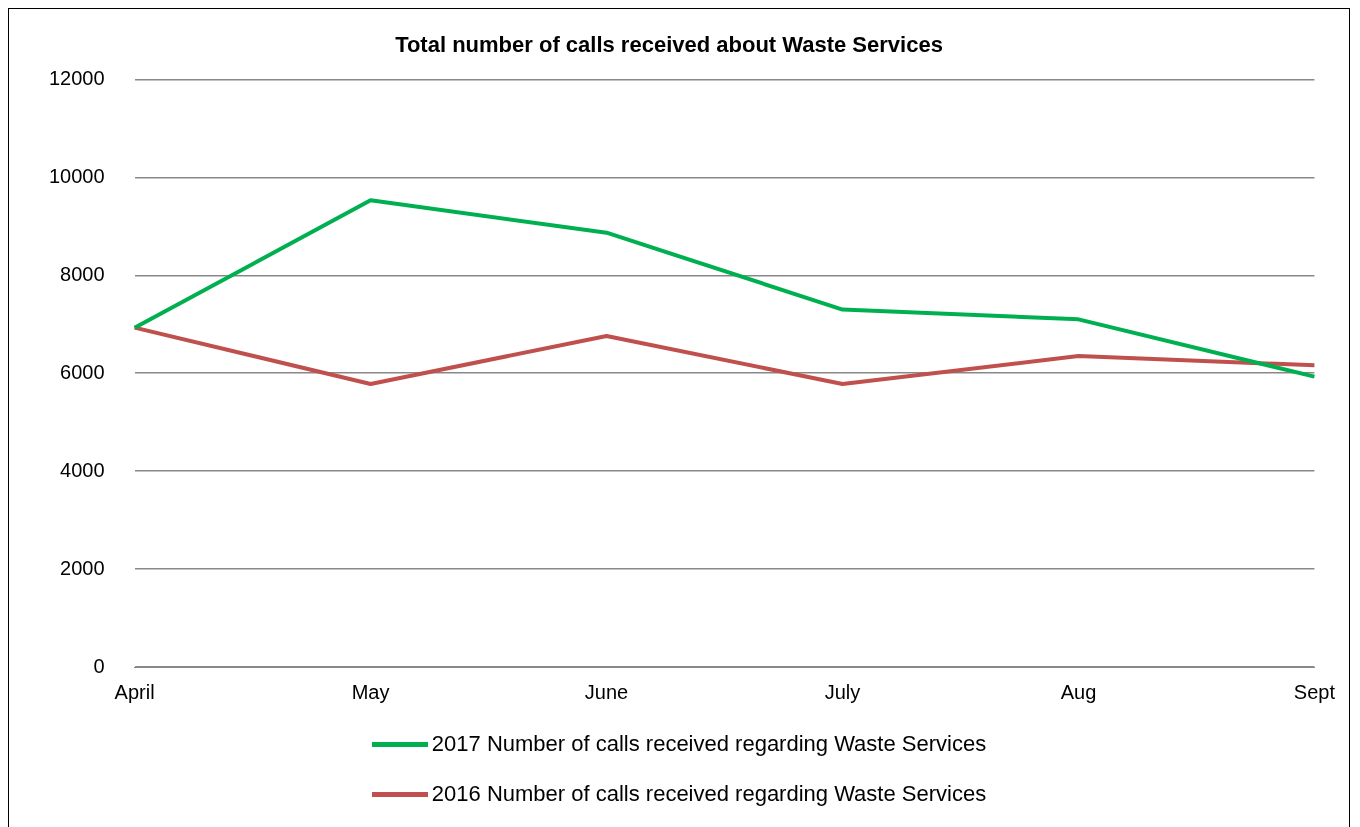 Image resolution: width=1360 pixels, height=827 pixels. What do you see at coordinates (82, 469) in the screenshot?
I see `y-tick-label: 4000` at bounding box center [82, 469].